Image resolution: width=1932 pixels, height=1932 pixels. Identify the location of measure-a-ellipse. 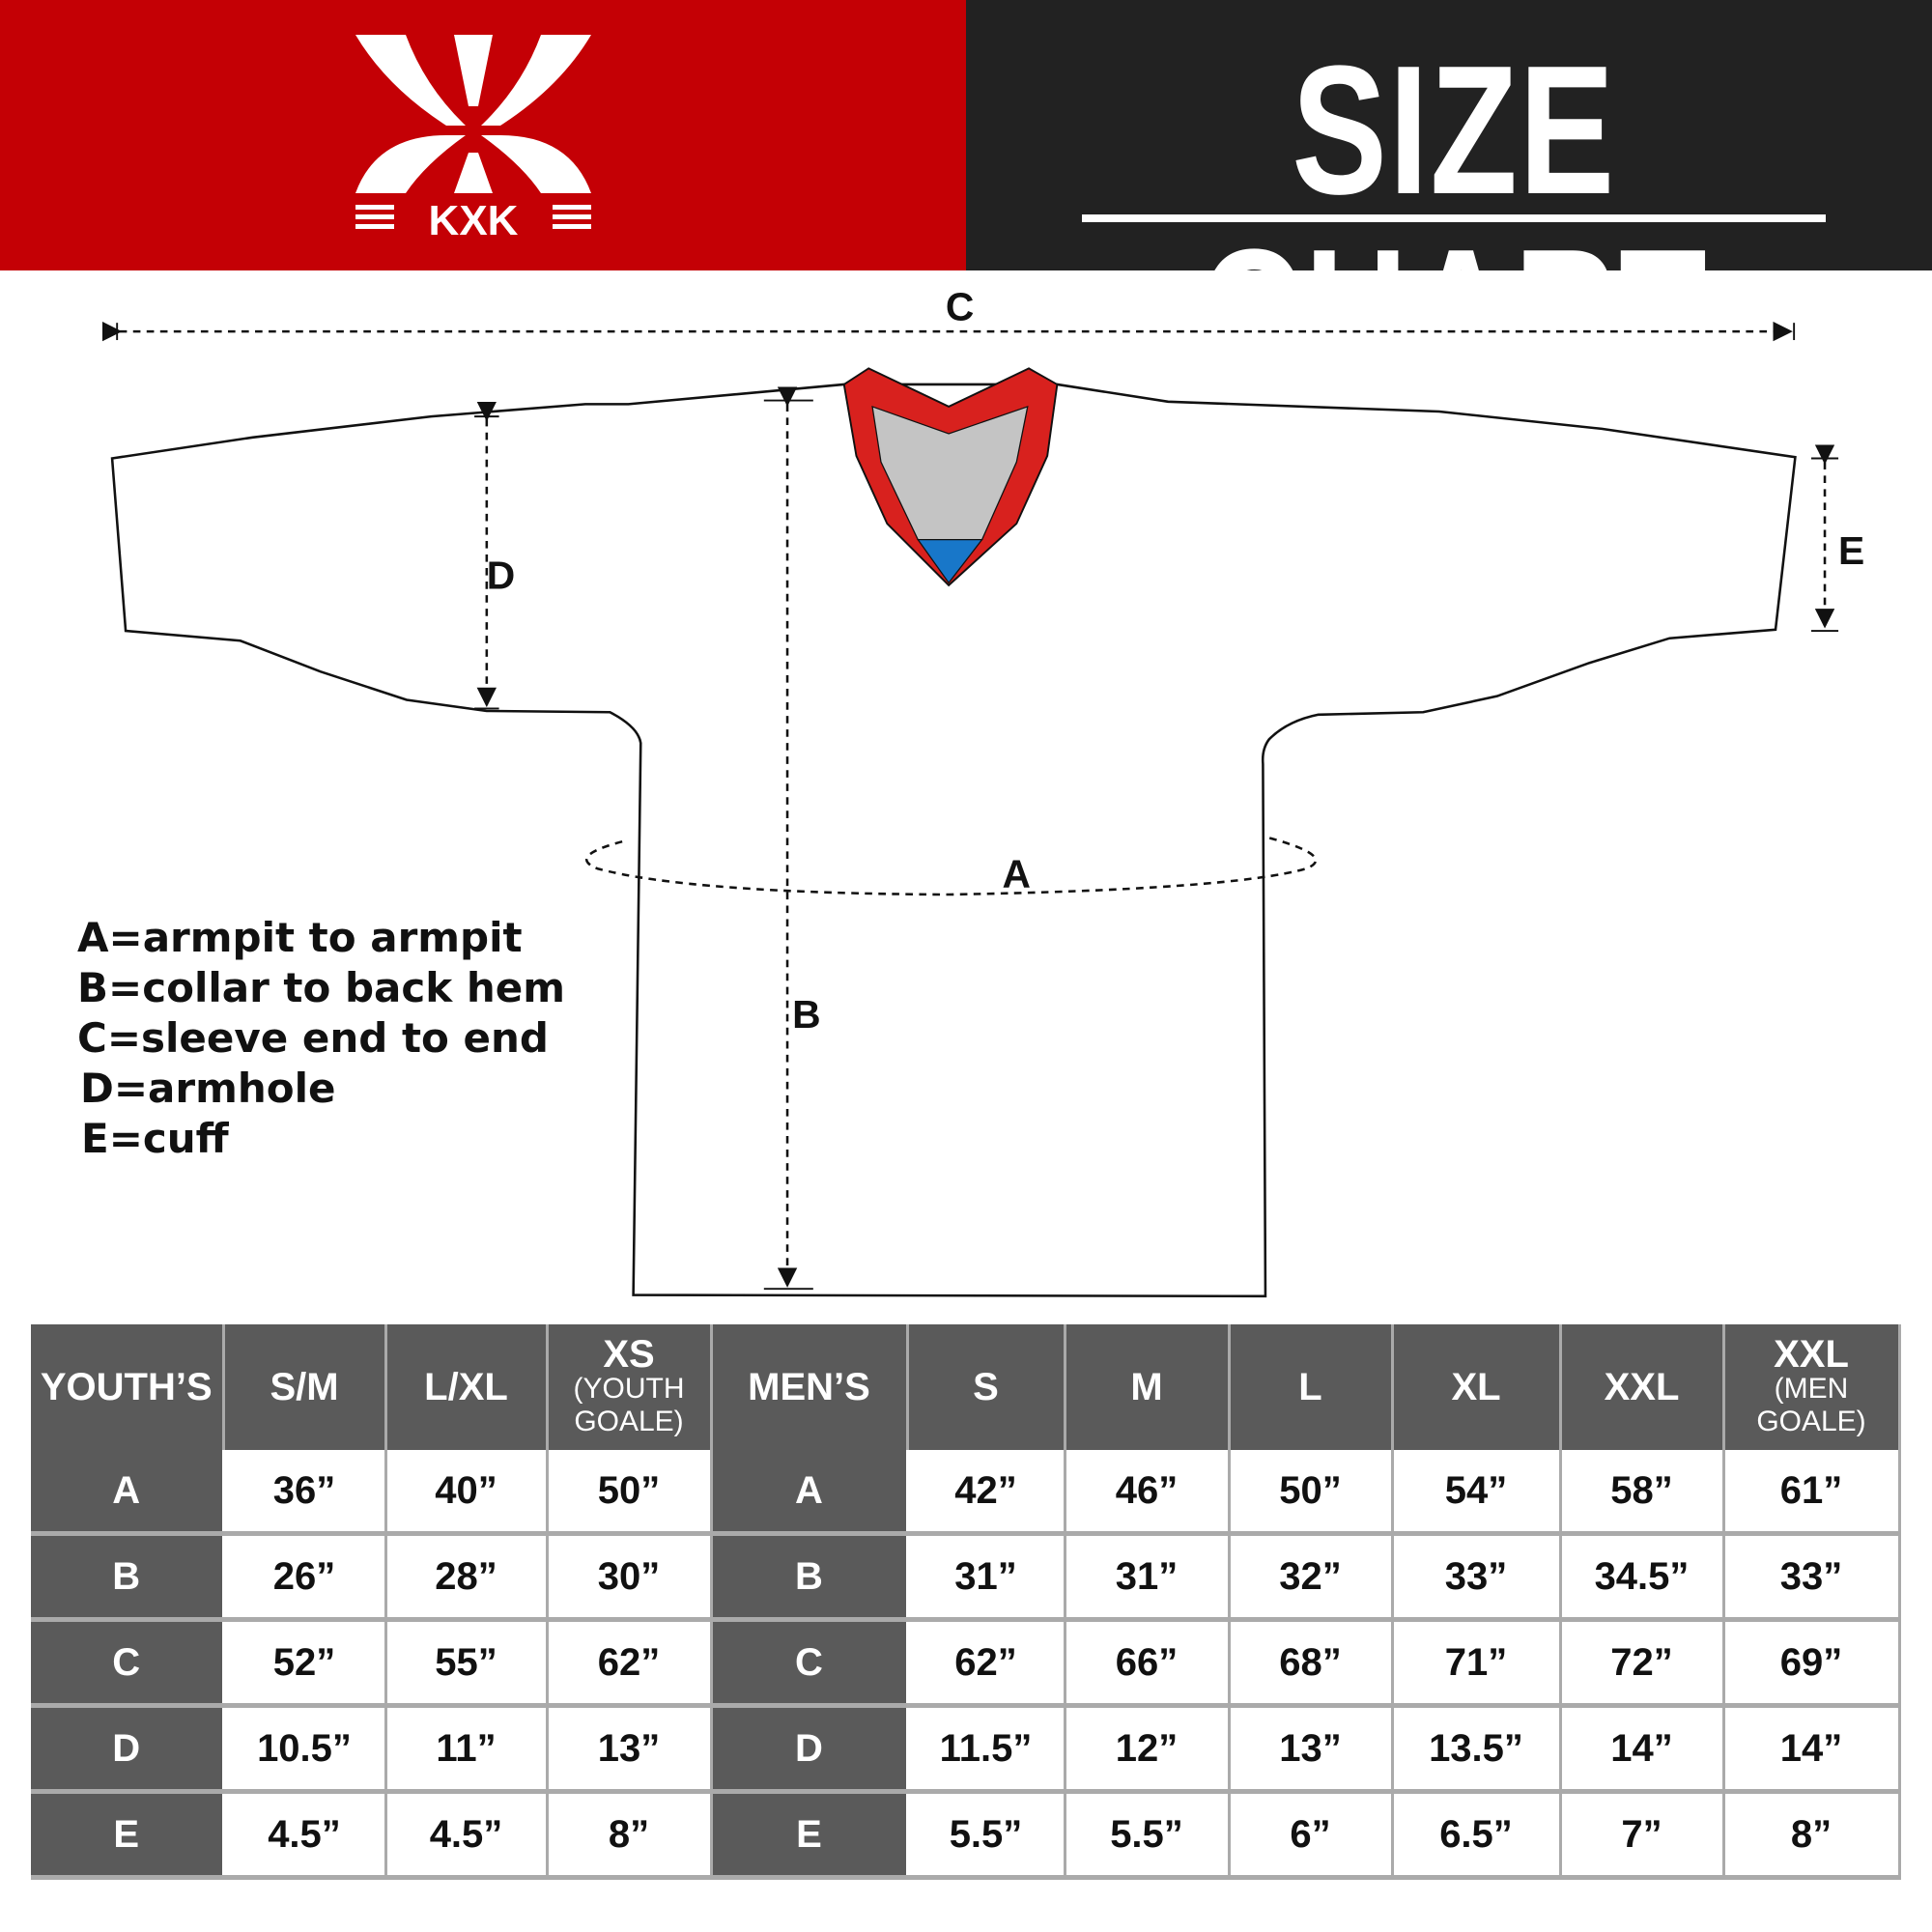
(951, 866).